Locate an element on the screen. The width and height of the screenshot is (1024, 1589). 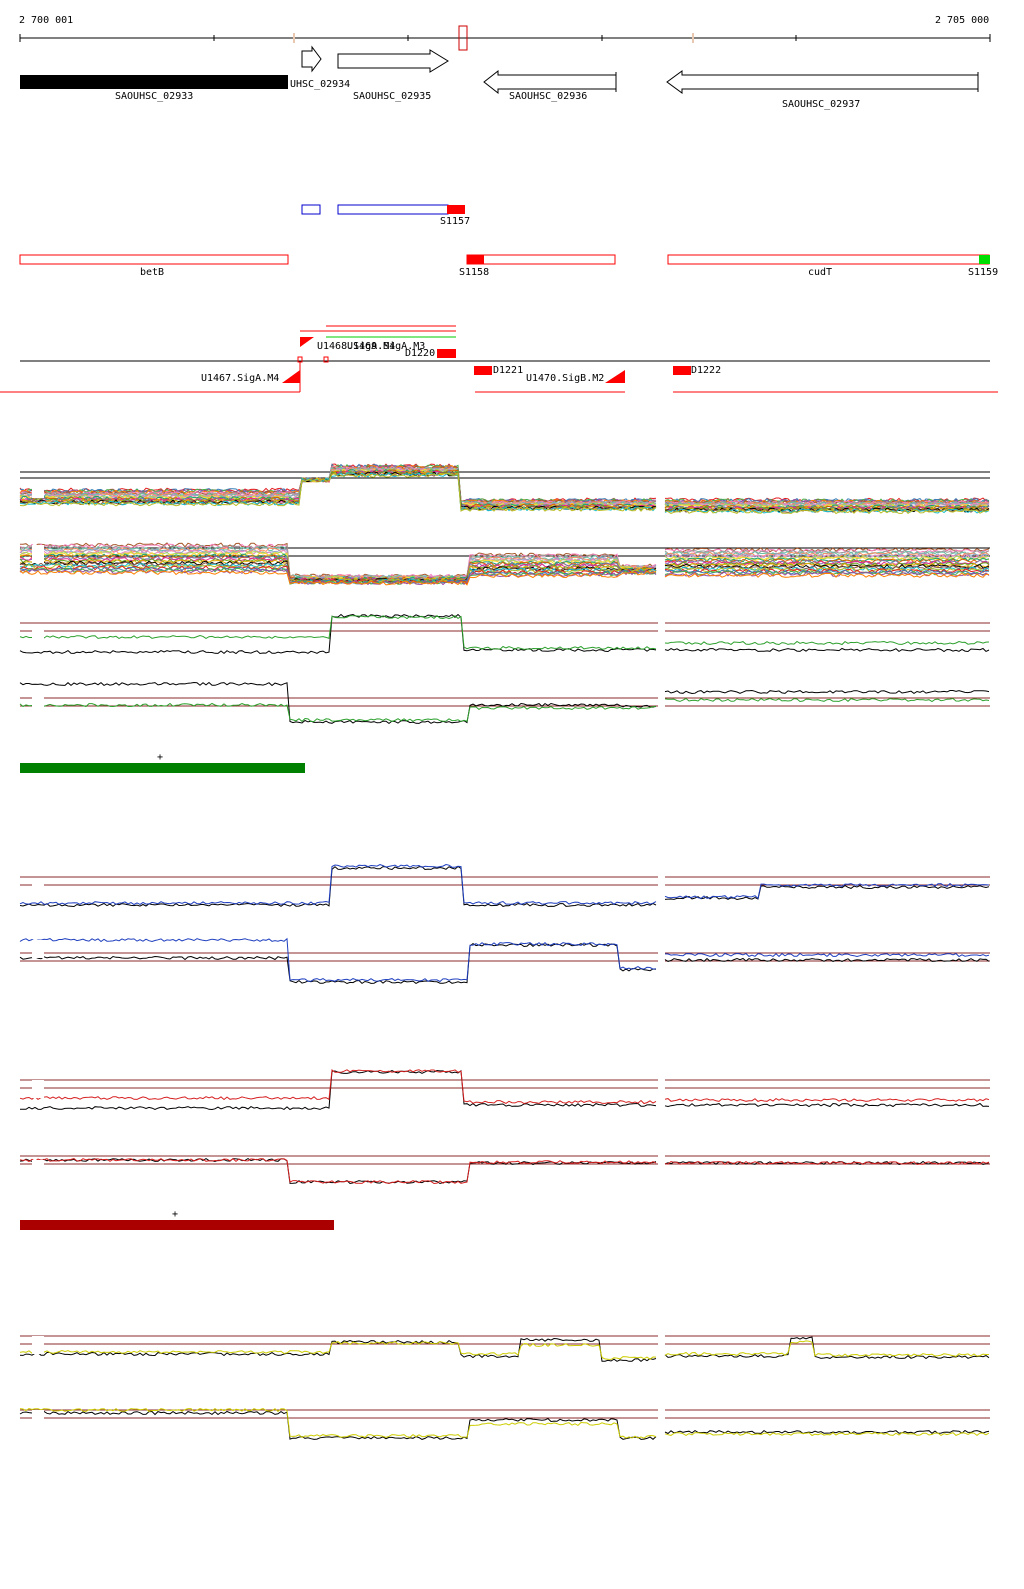
feature-label: U1467.SigA.M4 is located at coordinates (240, 378).